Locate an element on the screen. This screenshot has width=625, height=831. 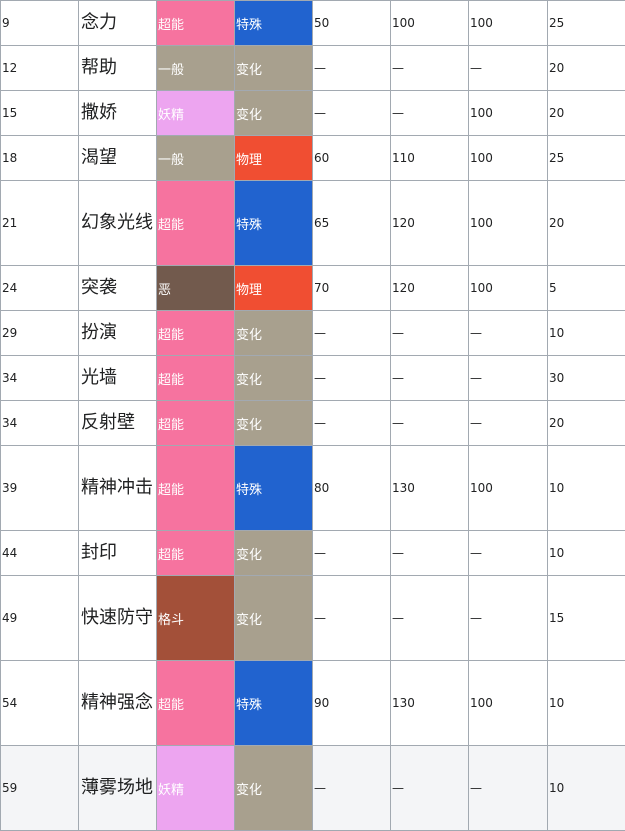
table-row: 12 帮助 一般 变化 — — —20 is located at coordinates (312, 68).